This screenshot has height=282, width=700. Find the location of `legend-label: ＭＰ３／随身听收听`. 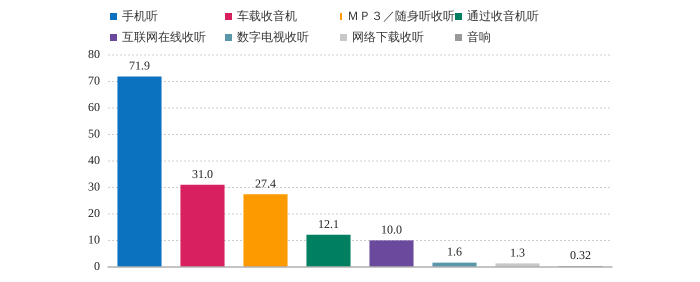

legend-label: ＭＰ３／随身听收听 is located at coordinates (401, 16).